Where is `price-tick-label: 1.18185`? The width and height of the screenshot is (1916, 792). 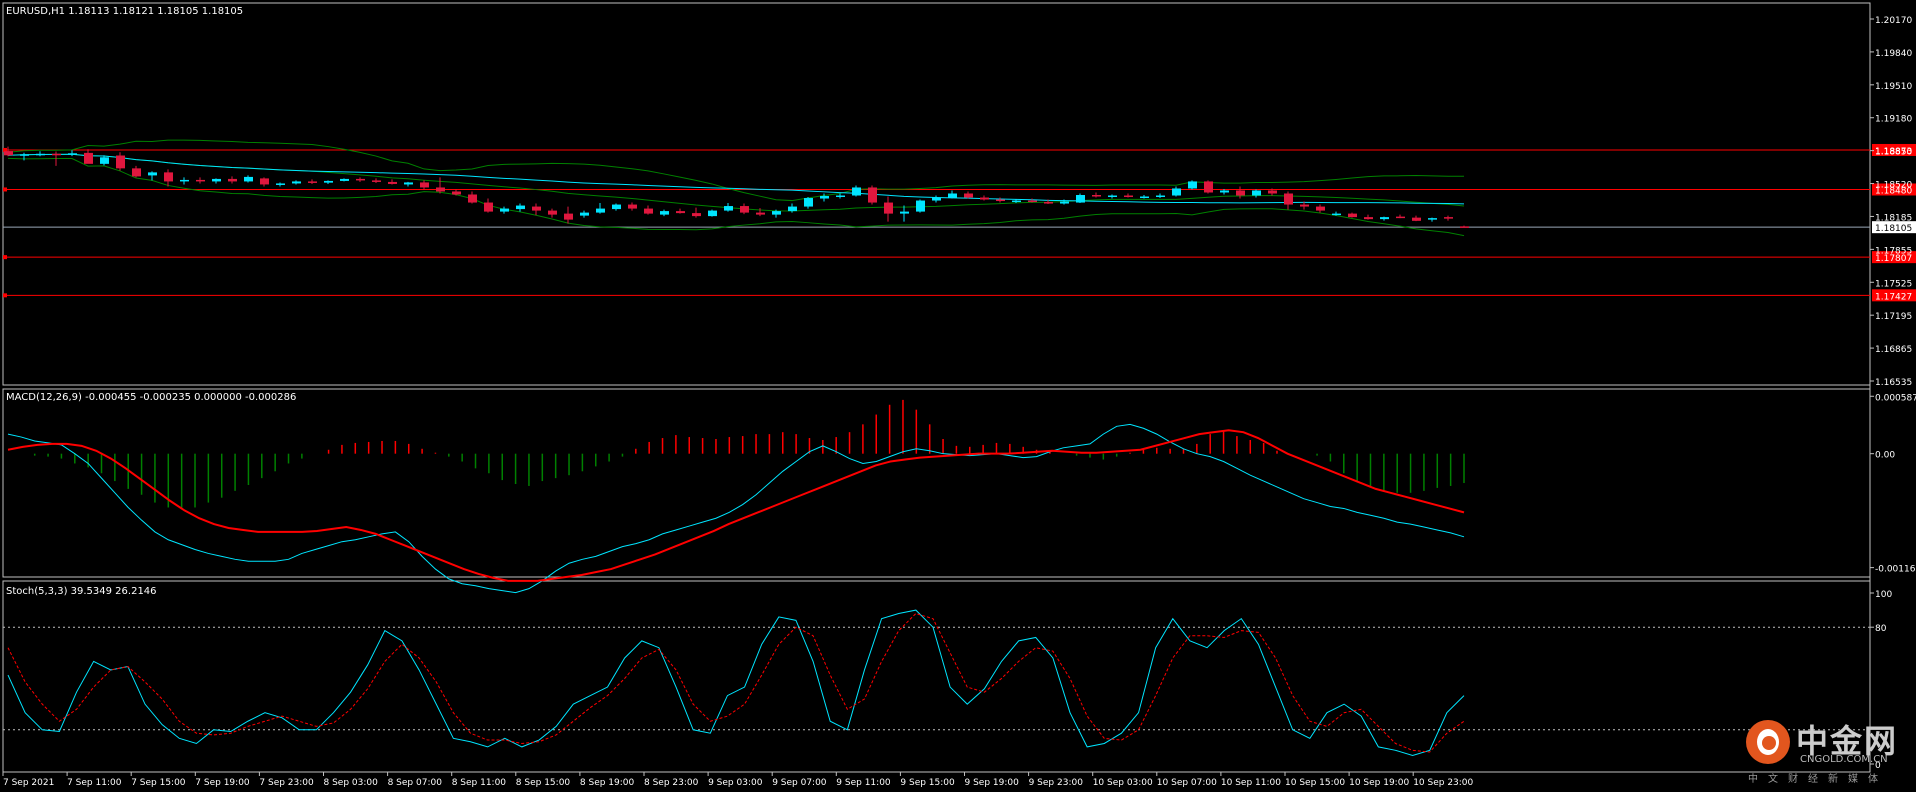
price-tick-label: 1.18185 is located at coordinates (1893, 218).